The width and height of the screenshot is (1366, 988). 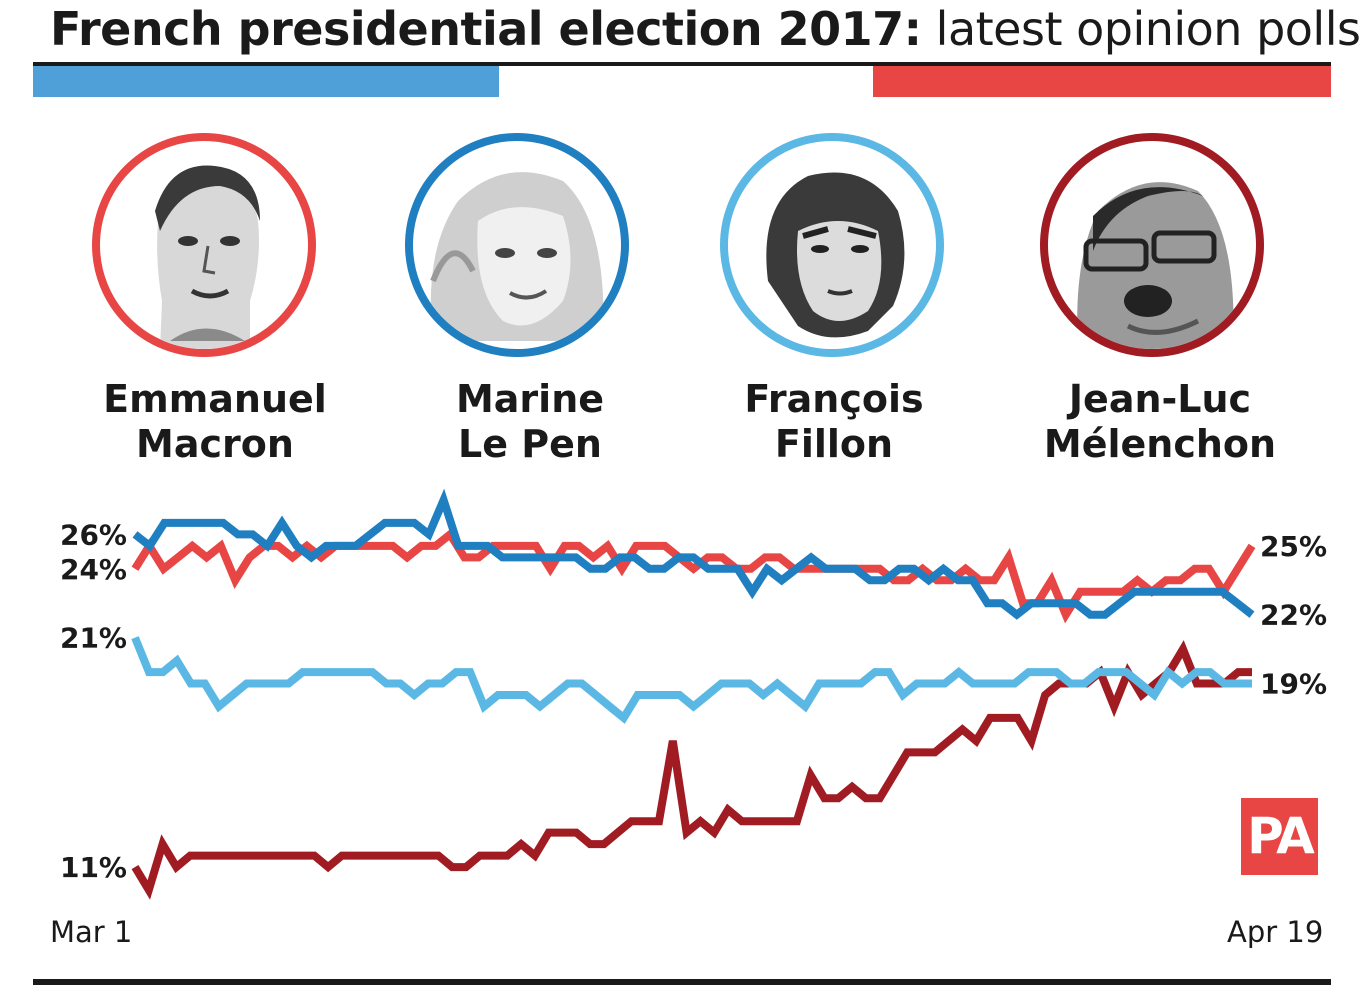 What do you see at coordinates (91, 932) in the screenshot?
I see `x-axis-start-label: Mar 1` at bounding box center [91, 932].